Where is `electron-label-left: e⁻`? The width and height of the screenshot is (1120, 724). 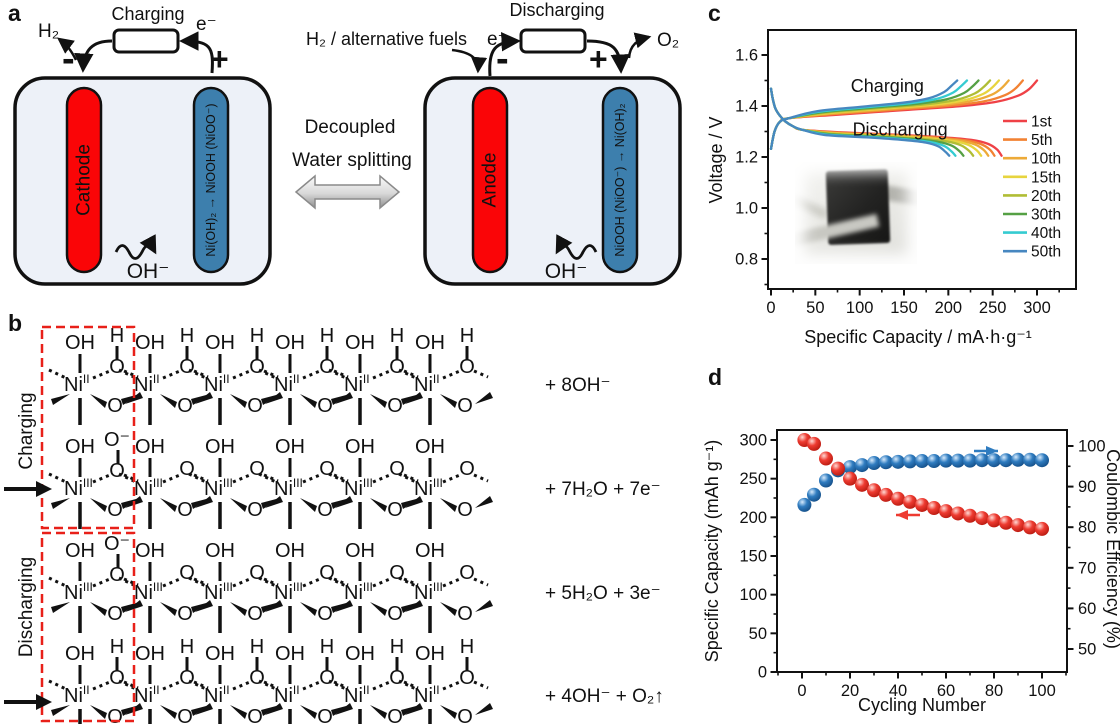 electron-label-left: e⁻ is located at coordinates (206, 24).